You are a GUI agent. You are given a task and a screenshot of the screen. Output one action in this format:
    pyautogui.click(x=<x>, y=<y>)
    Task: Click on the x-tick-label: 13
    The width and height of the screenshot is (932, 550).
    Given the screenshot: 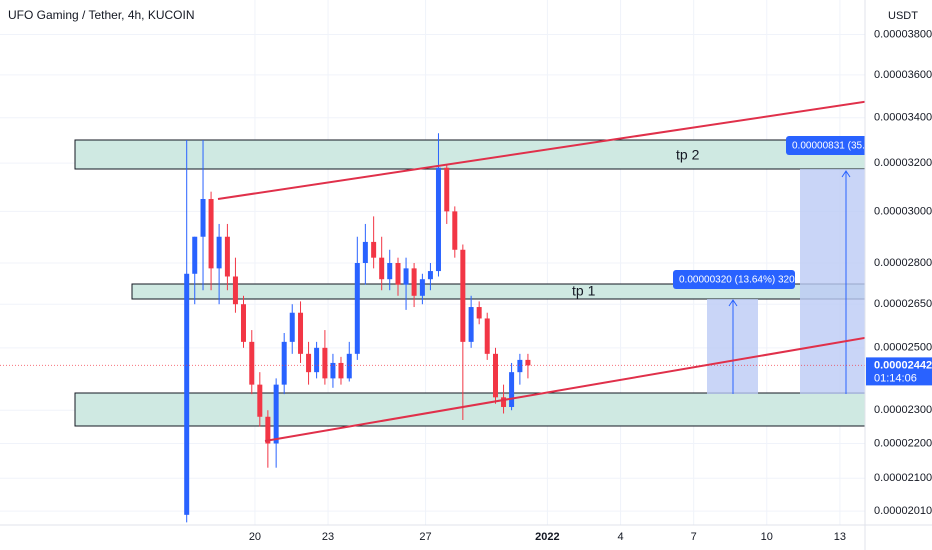 What is the action you would take?
    pyautogui.click(x=840, y=537)
    